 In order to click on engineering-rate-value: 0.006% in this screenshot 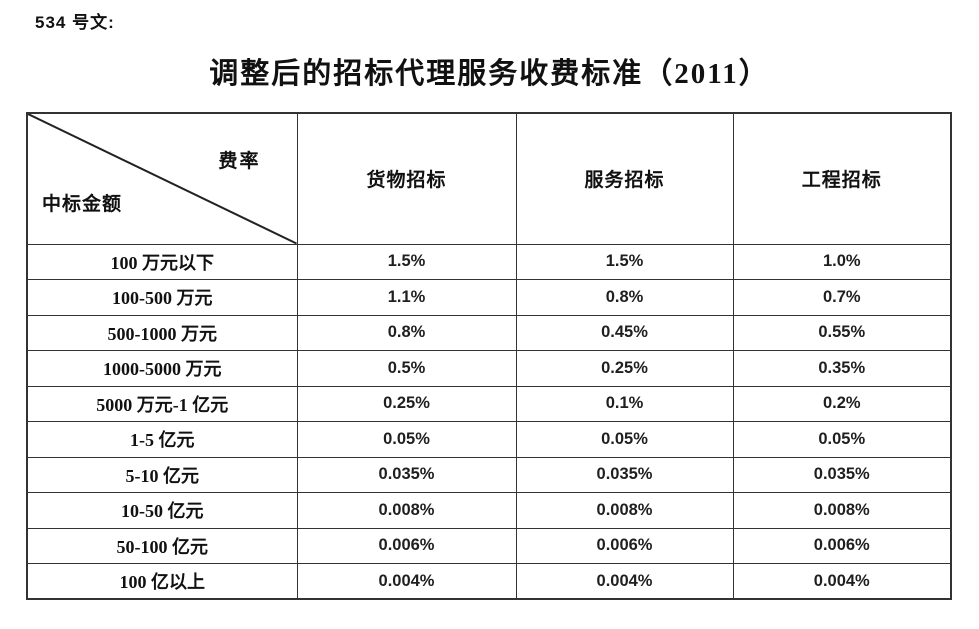, I will do `click(842, 545)`.